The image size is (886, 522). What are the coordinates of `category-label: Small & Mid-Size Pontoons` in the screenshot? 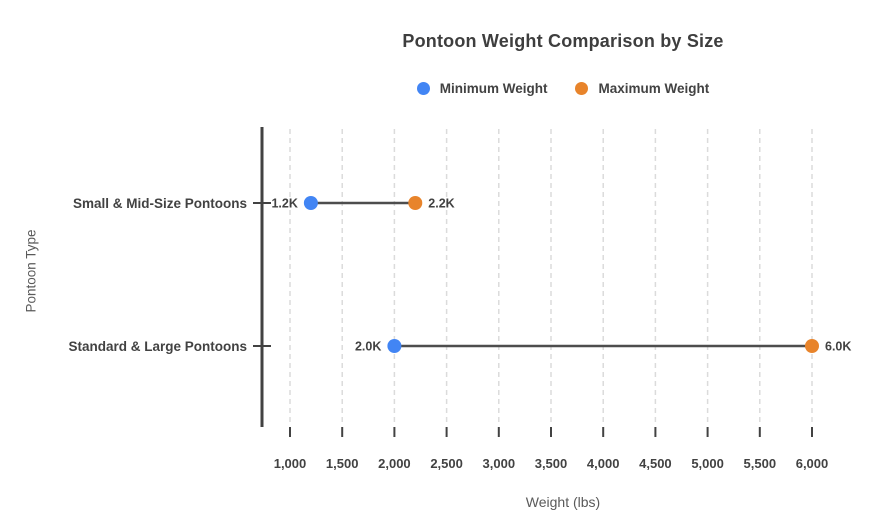 It's located at (160, 203).